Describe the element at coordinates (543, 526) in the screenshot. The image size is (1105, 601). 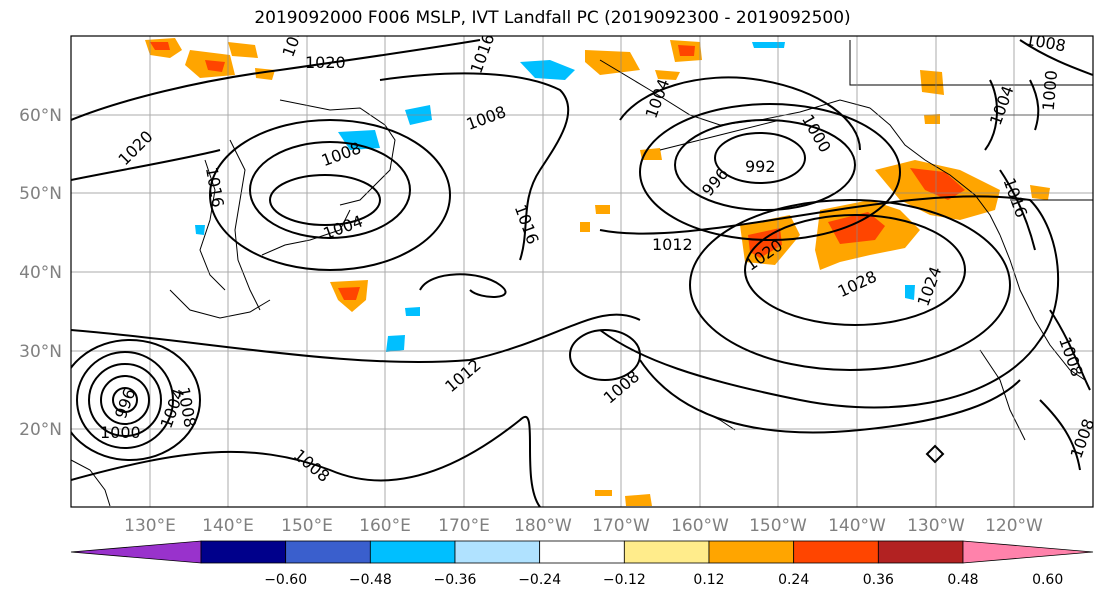
I see `lon-label: 180°W` at that location.